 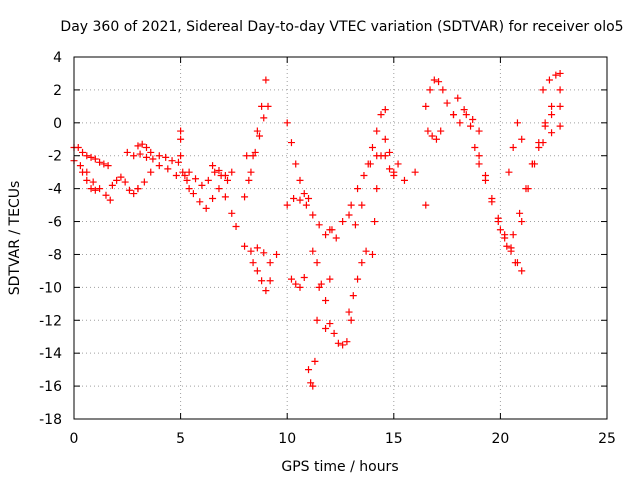 What do you see at coordinates (50, 387) in the screenshot?
I see `y-tick-label: -16` at bounding box center [50, 387].